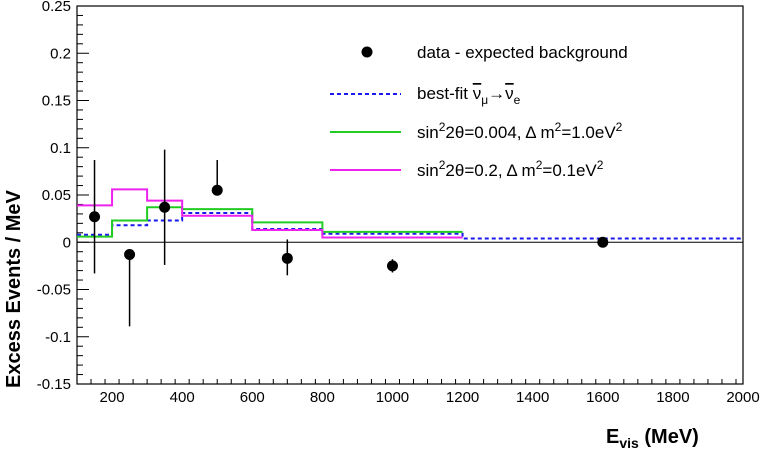 The image size is (761, 450). What do you see at coordinates (56, 195) in the screenshot?
I see `y-tick-label: 0.05` at bounding box center [56, 195].